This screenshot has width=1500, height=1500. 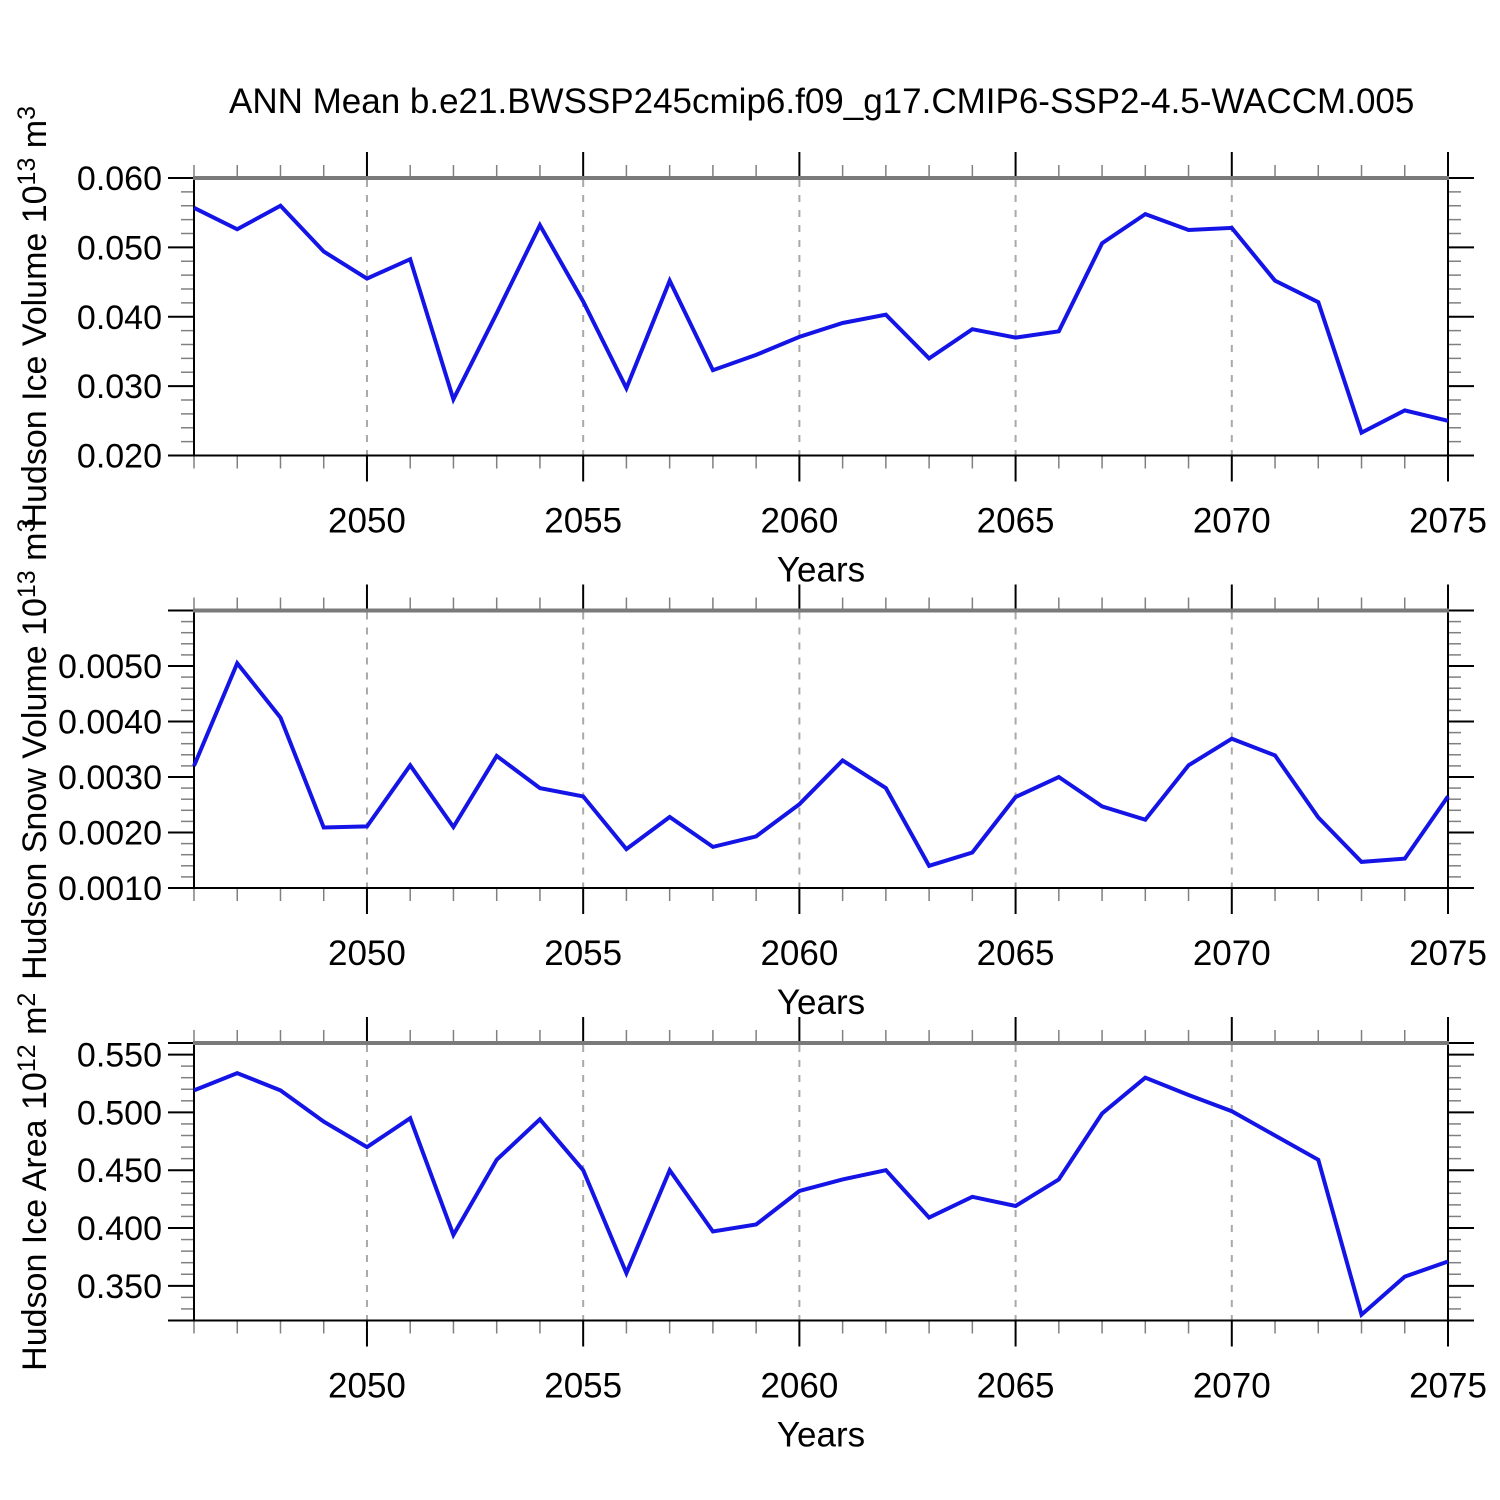 I want to click on y-tick-label: 0.400, so click(x=119, y=1229).